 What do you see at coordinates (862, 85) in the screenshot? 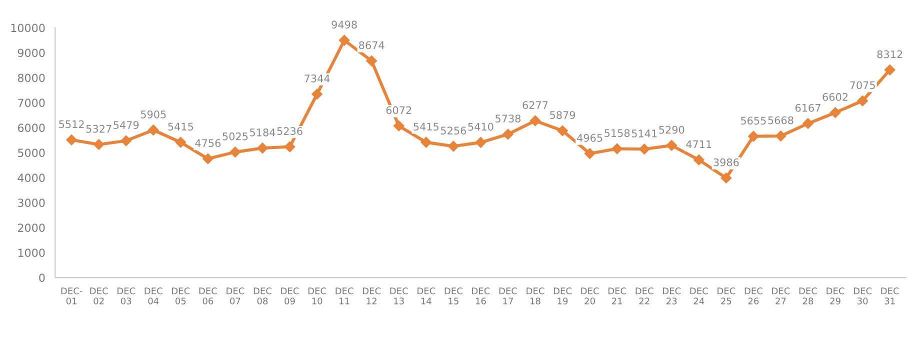
I see `data-label: 7075` at bounding box center [862, 85].